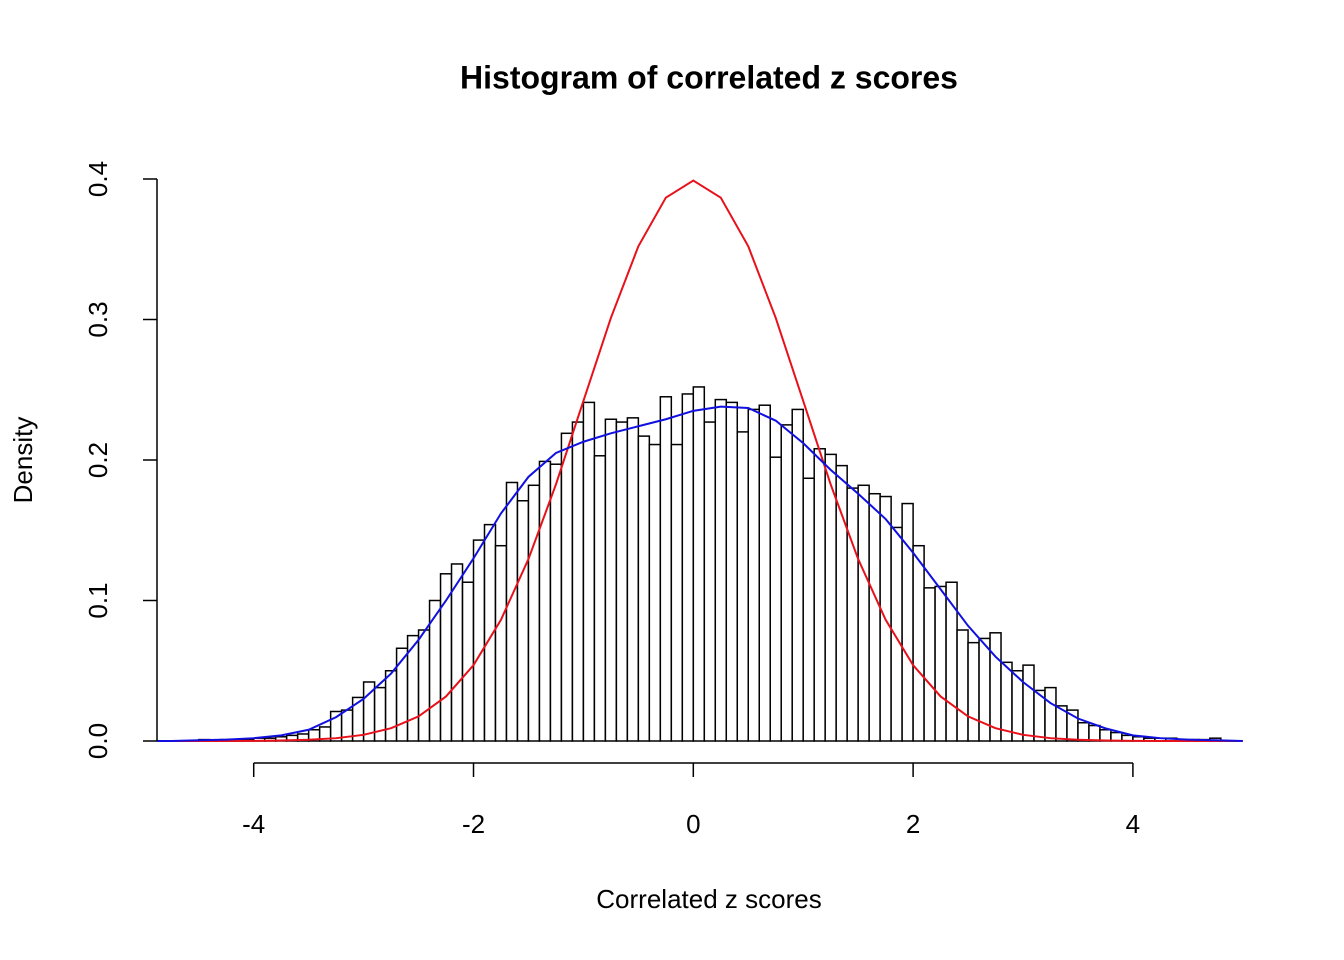 The image size is (1344, 960). Describe the element at coordinates (98, 179) in the screenshot. I see `y-tick-label: 0.4` at that location.